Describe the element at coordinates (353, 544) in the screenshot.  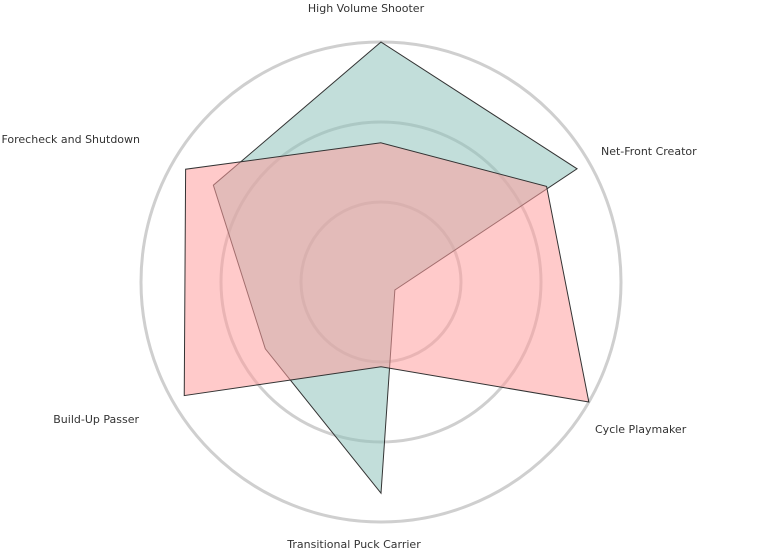
I see `axis-label: Transitional Puck Carrier` at that location.